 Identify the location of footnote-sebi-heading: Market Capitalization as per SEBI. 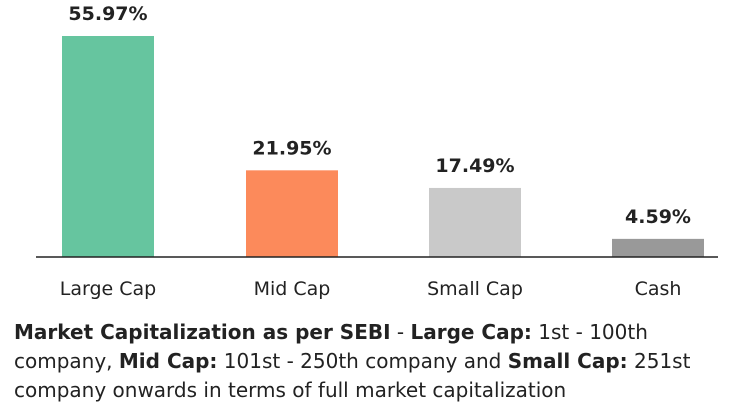
(202, 332).